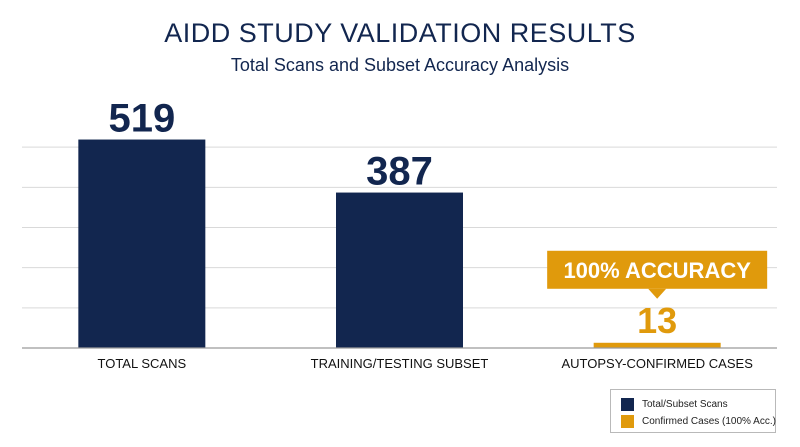 The height and width of the screenshot is (447, 800). Describe the element at coordinates (627, 404) in the screenshot. I see `legend-swatch-navy` at that location.